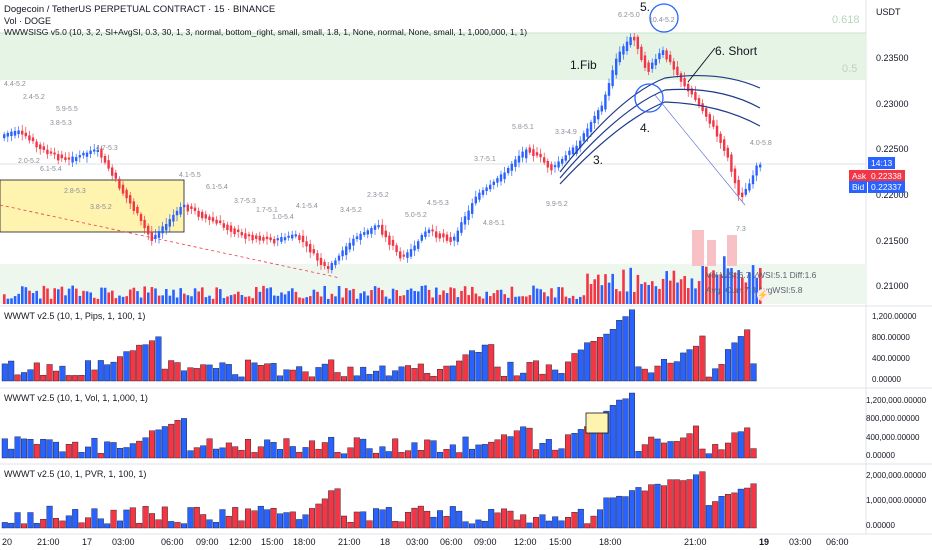 This screenshot has height=550, width=932. I want to click on wave-label: 6.1-5.4, so click(217, 187).